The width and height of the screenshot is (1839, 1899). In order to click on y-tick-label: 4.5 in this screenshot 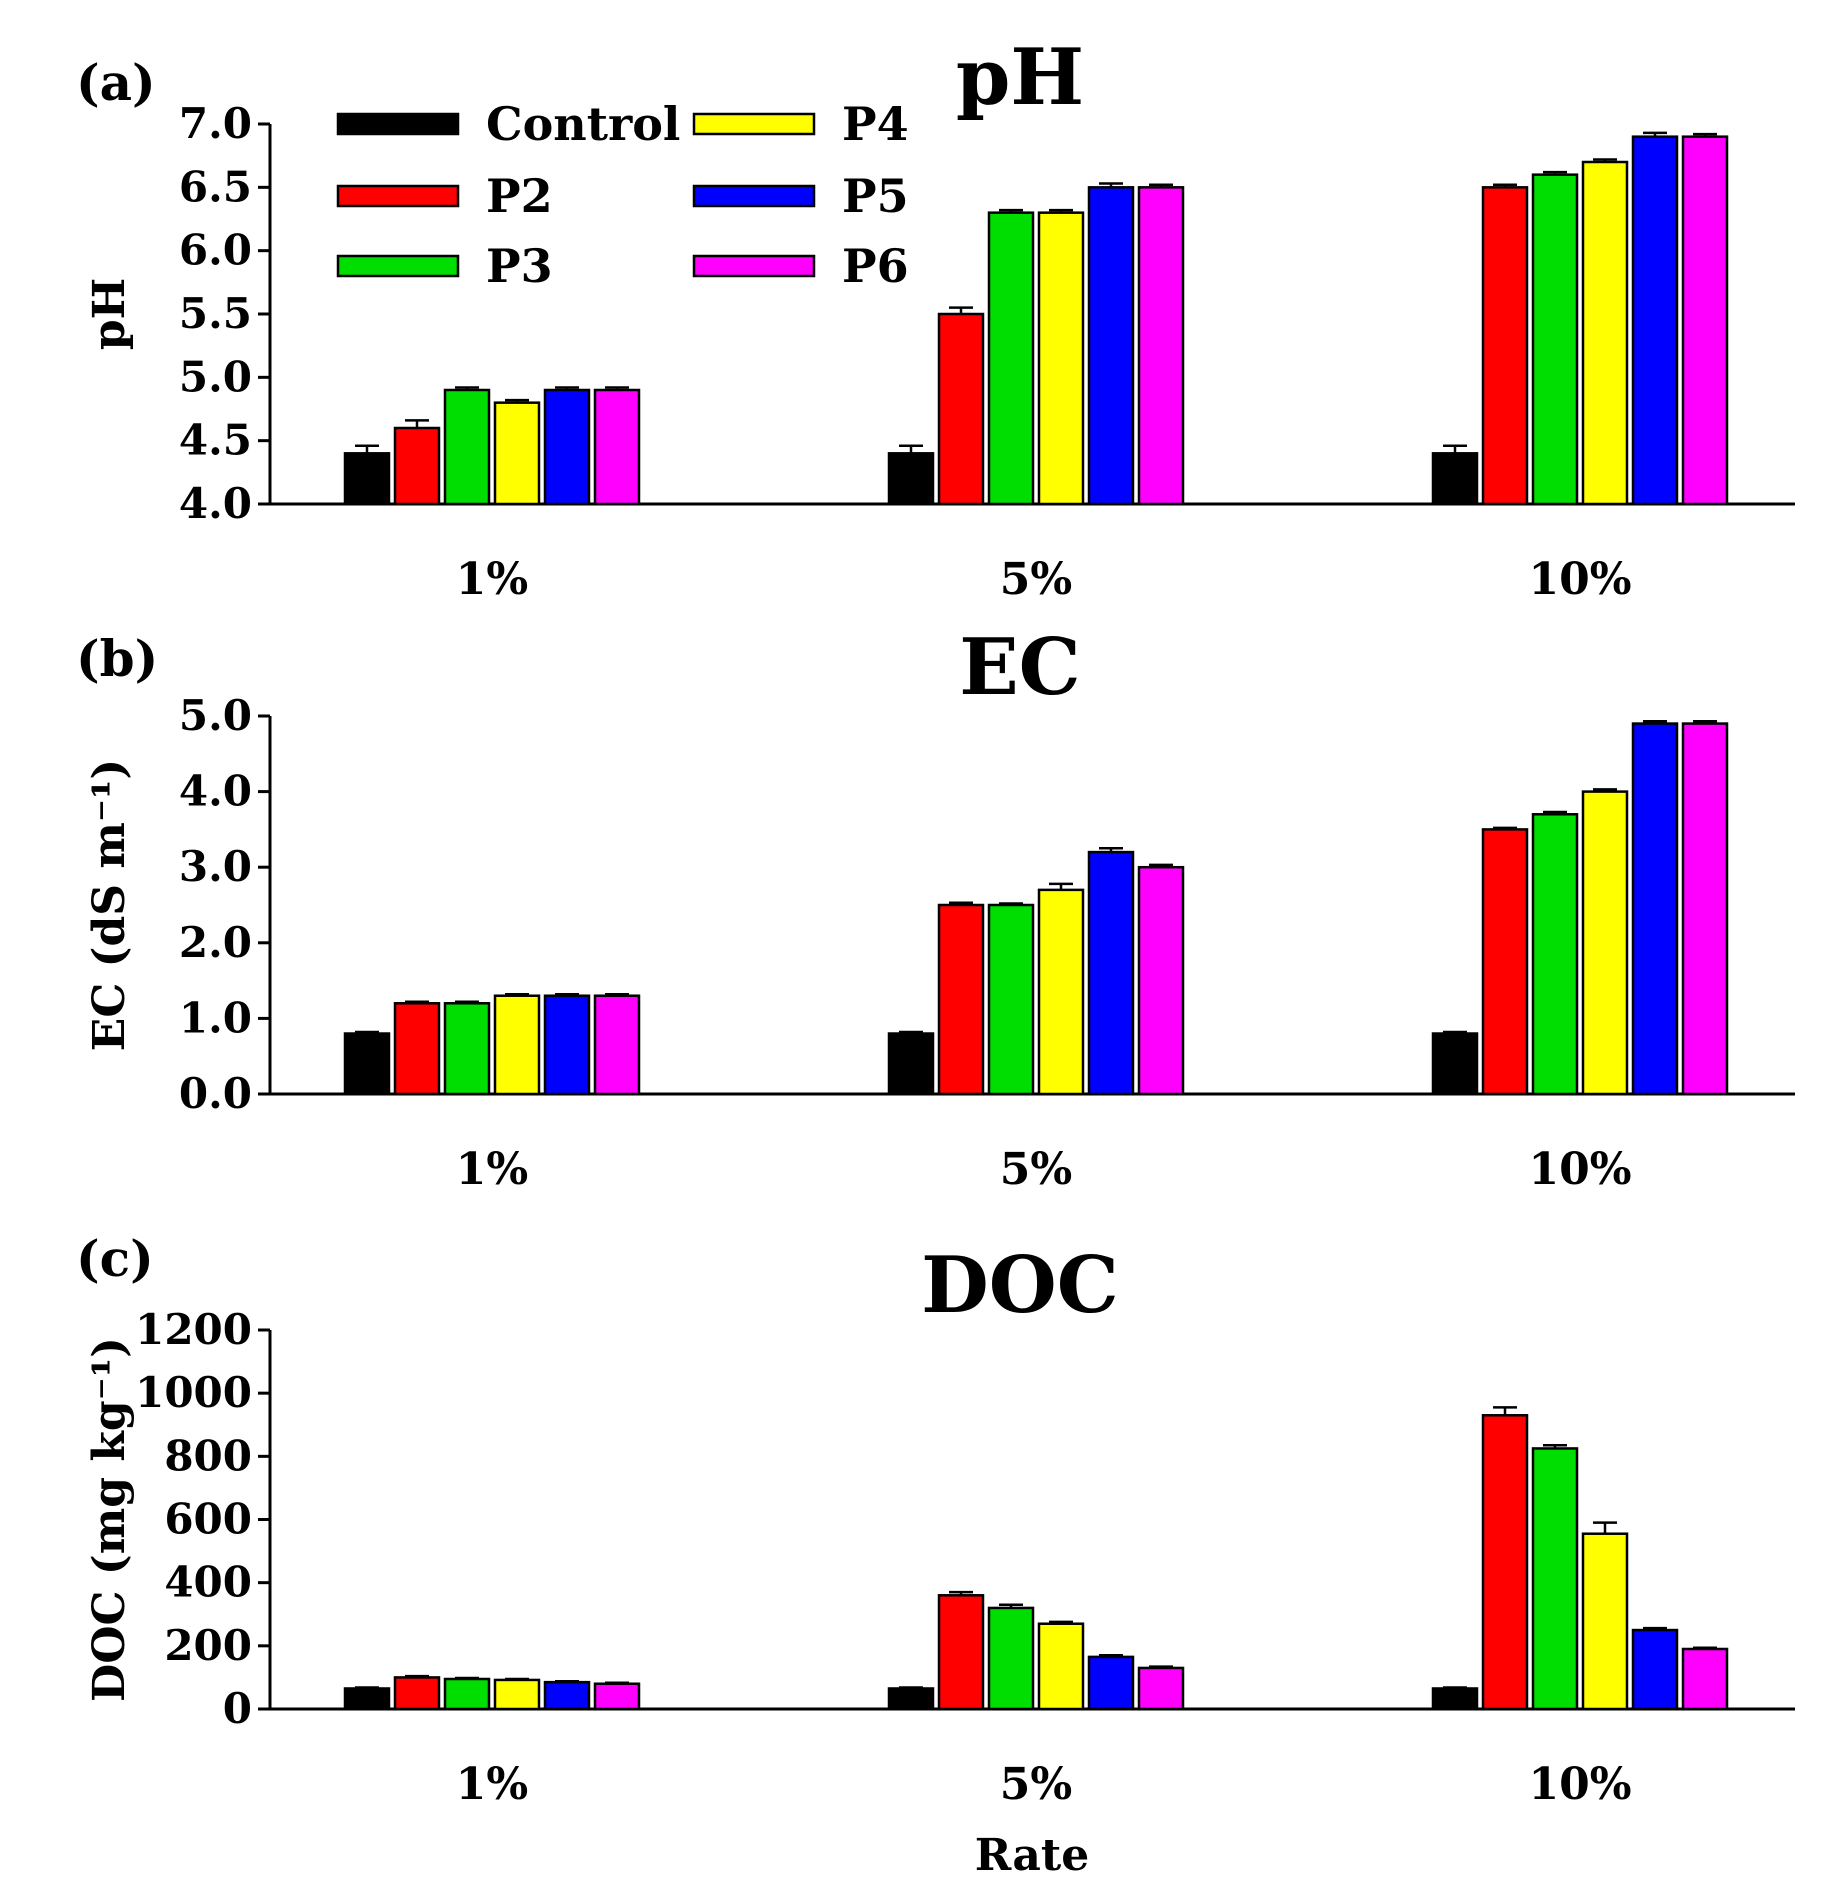, I will do `click(215, 440)`.